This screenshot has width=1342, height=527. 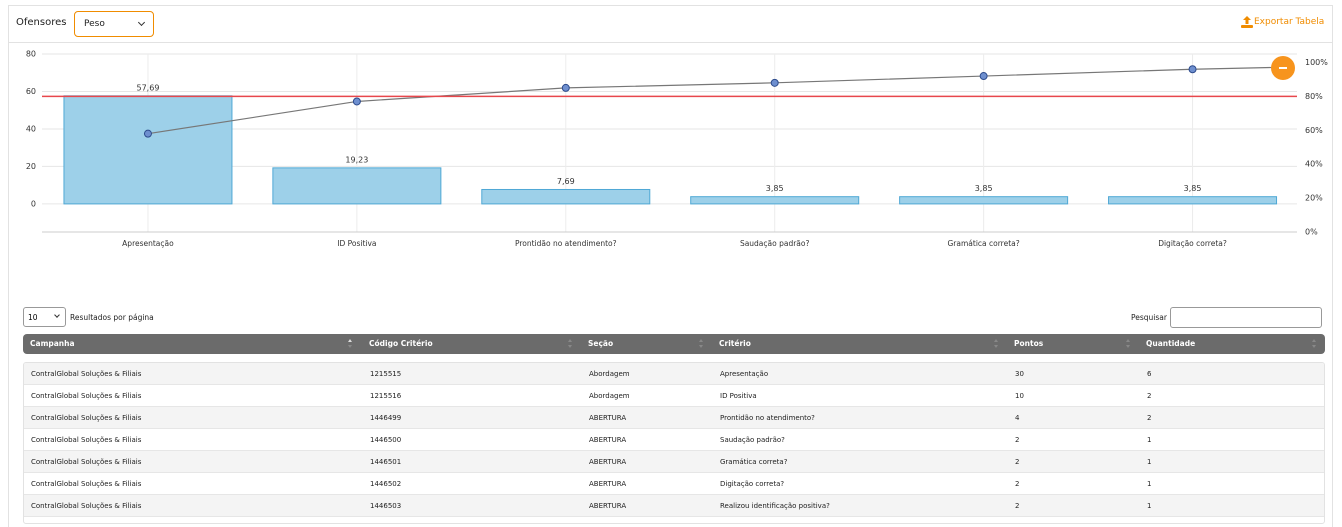 I want to click on table-cell: 30, so click(x=1019, y=374).